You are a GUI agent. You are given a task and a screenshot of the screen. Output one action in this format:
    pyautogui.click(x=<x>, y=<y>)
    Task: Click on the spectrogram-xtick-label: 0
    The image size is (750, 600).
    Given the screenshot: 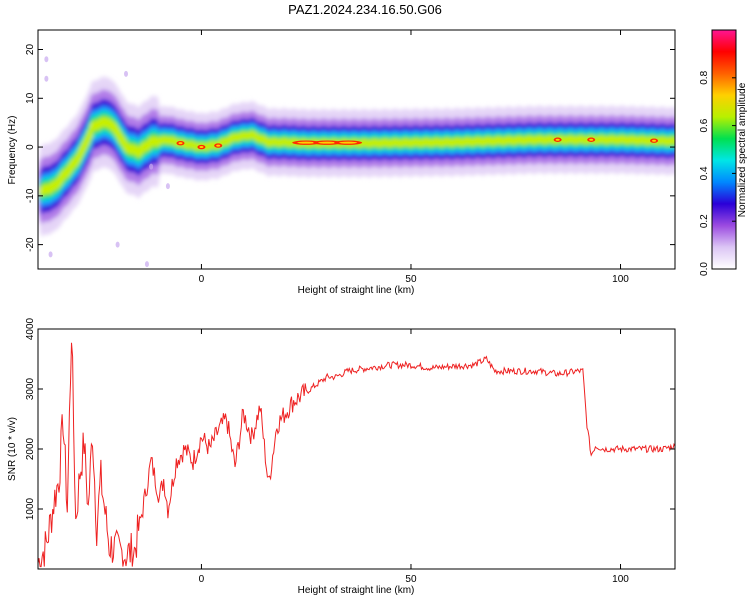 What is the action you would take?
    pyautogui.click(x=202, y=279)
    